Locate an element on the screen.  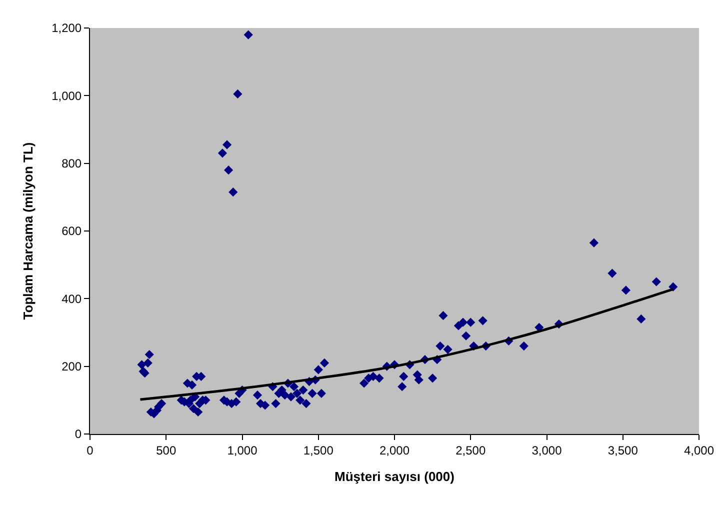
x-axis-title: Müşteri sayısı (000) is located at coordinates (394, 476).